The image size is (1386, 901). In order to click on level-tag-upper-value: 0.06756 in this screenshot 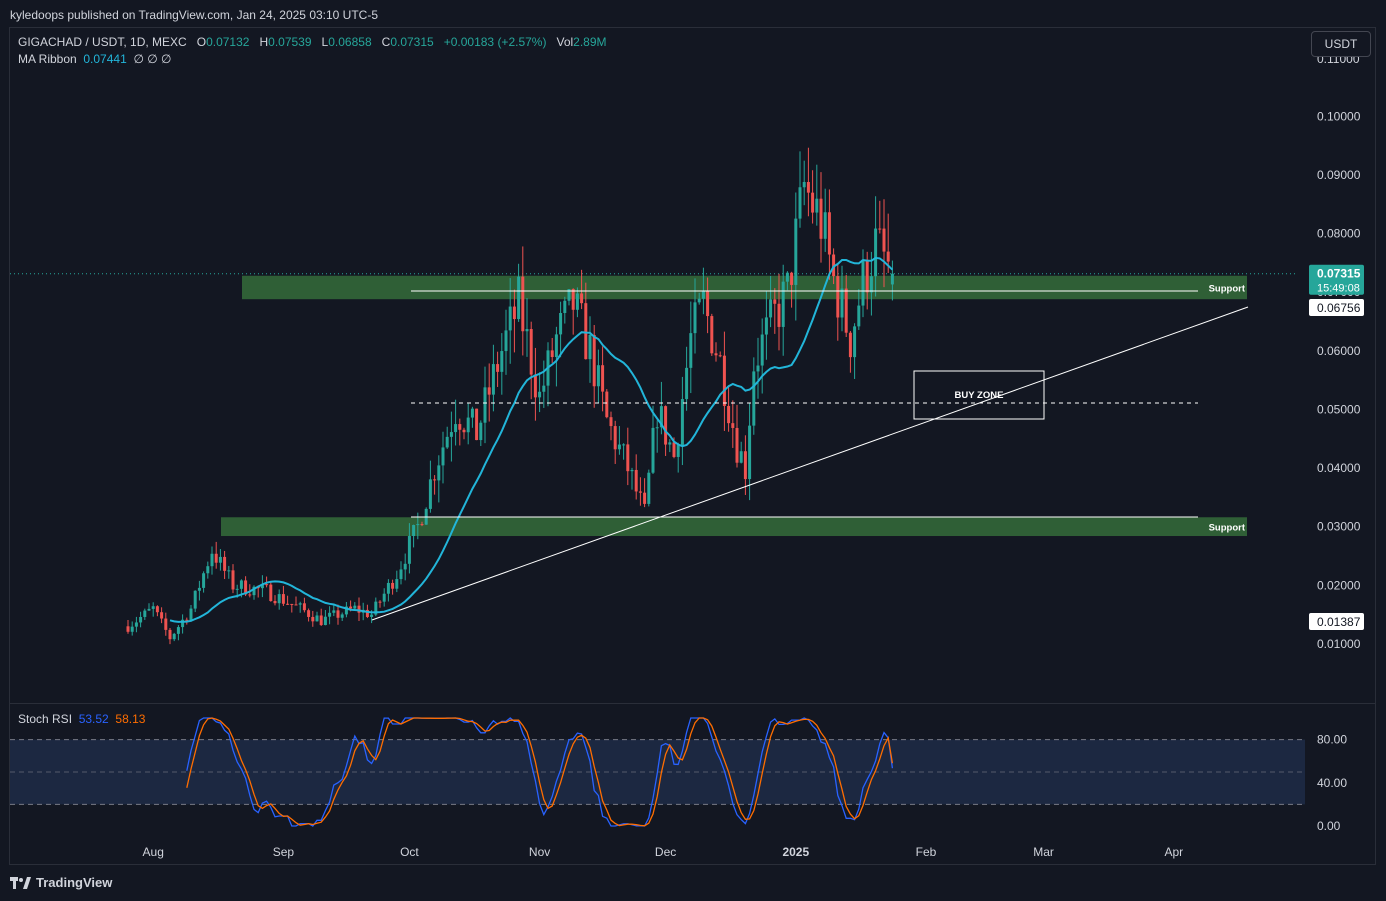, I will do `click(1339, 308)`.